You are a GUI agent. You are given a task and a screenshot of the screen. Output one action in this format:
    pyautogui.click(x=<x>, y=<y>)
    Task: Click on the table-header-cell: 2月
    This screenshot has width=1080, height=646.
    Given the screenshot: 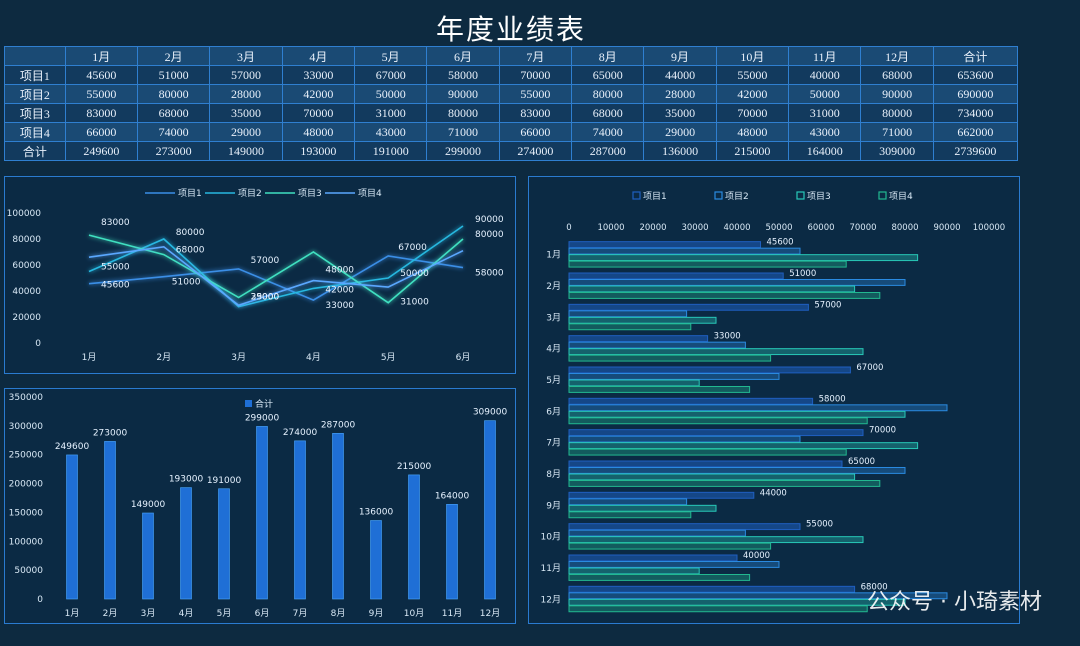 What is the action you would take?
    pyautogui.click(x=173, y=56)
    